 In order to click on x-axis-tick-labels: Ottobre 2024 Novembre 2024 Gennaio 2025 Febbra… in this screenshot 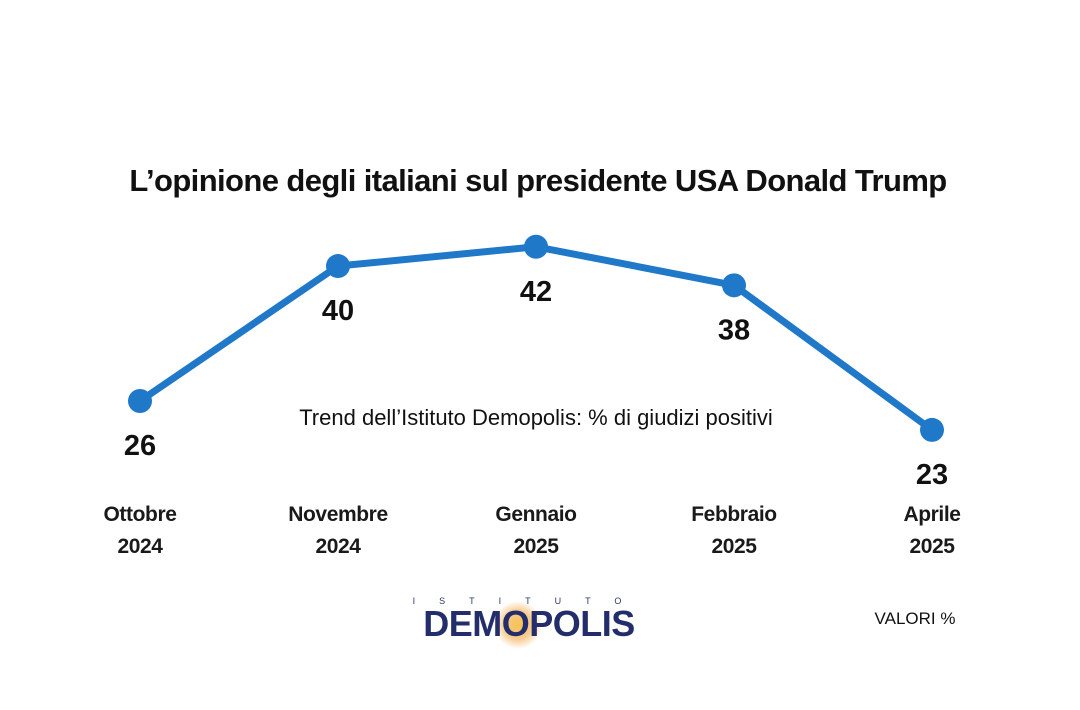, I will do `click(531, 530)`.